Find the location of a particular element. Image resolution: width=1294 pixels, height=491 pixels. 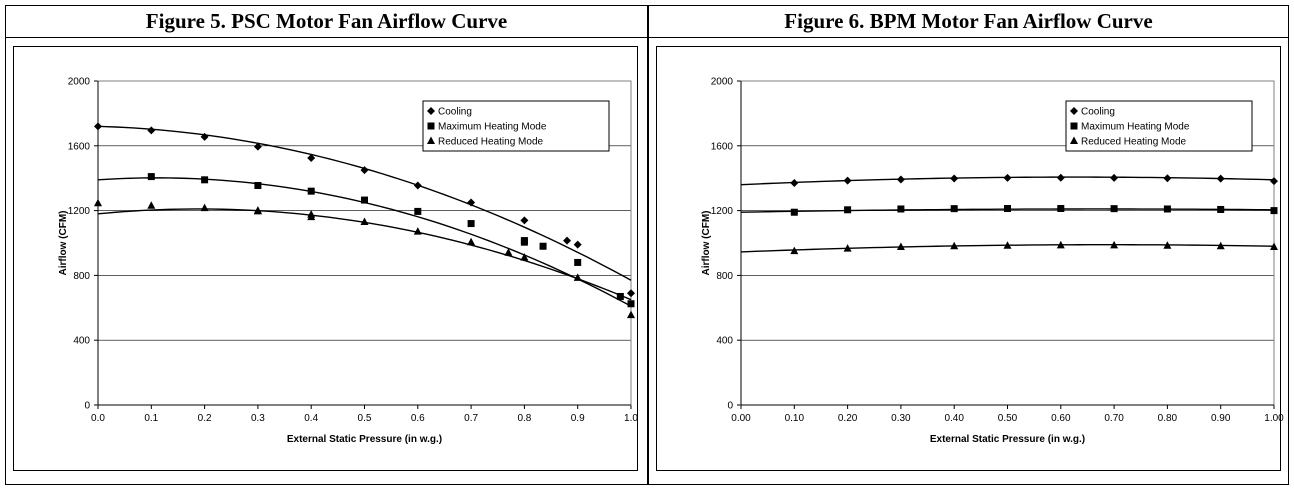

x-tick-label: 0.4 is located at coordinates (311, 418).